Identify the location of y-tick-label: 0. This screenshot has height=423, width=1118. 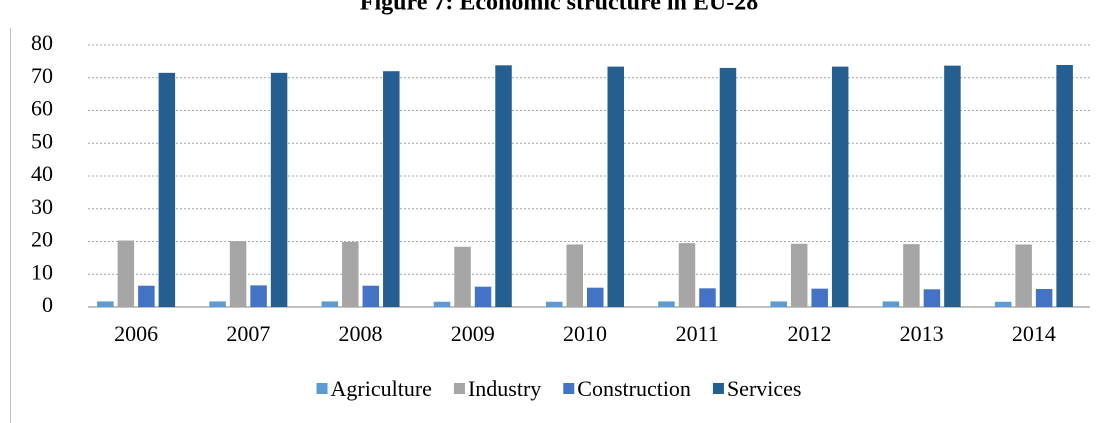
(47, 304).